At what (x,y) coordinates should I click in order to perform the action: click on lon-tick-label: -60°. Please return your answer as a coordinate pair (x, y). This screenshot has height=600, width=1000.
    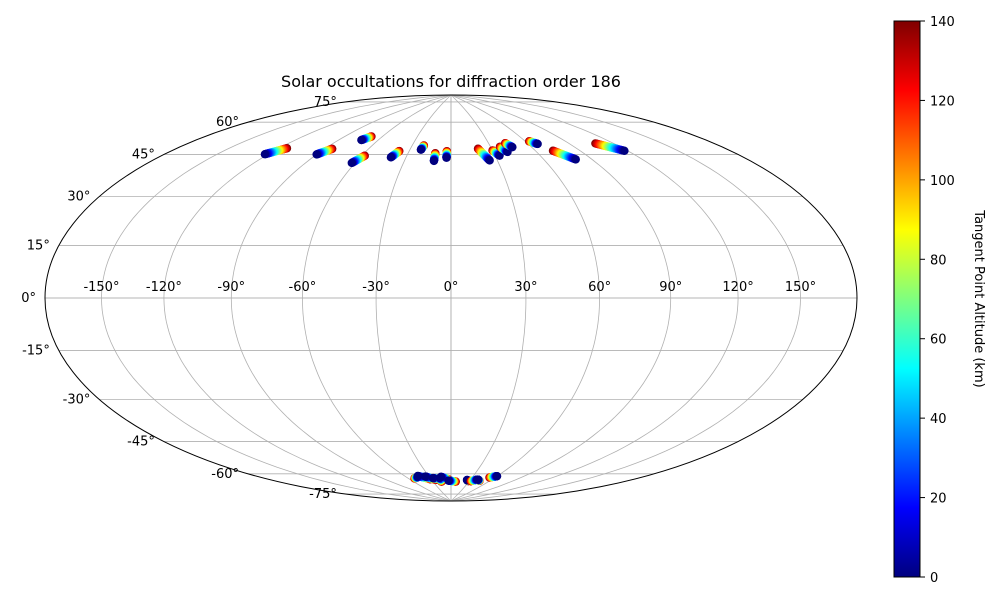
    Looking at the image, I should click on (303, 287).